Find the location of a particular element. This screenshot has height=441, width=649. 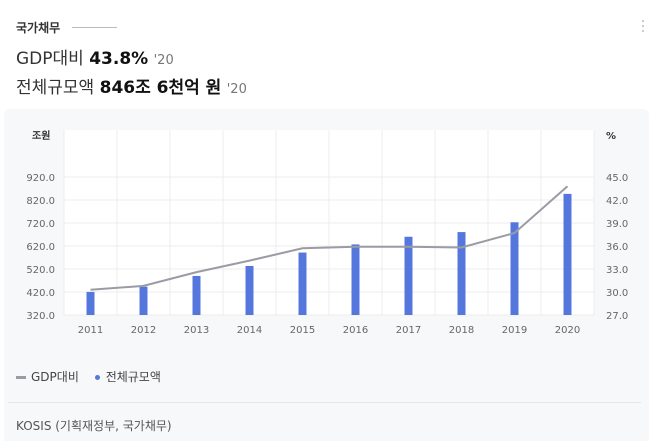

legend-bar-swatch is located at coordinates (97, 377).